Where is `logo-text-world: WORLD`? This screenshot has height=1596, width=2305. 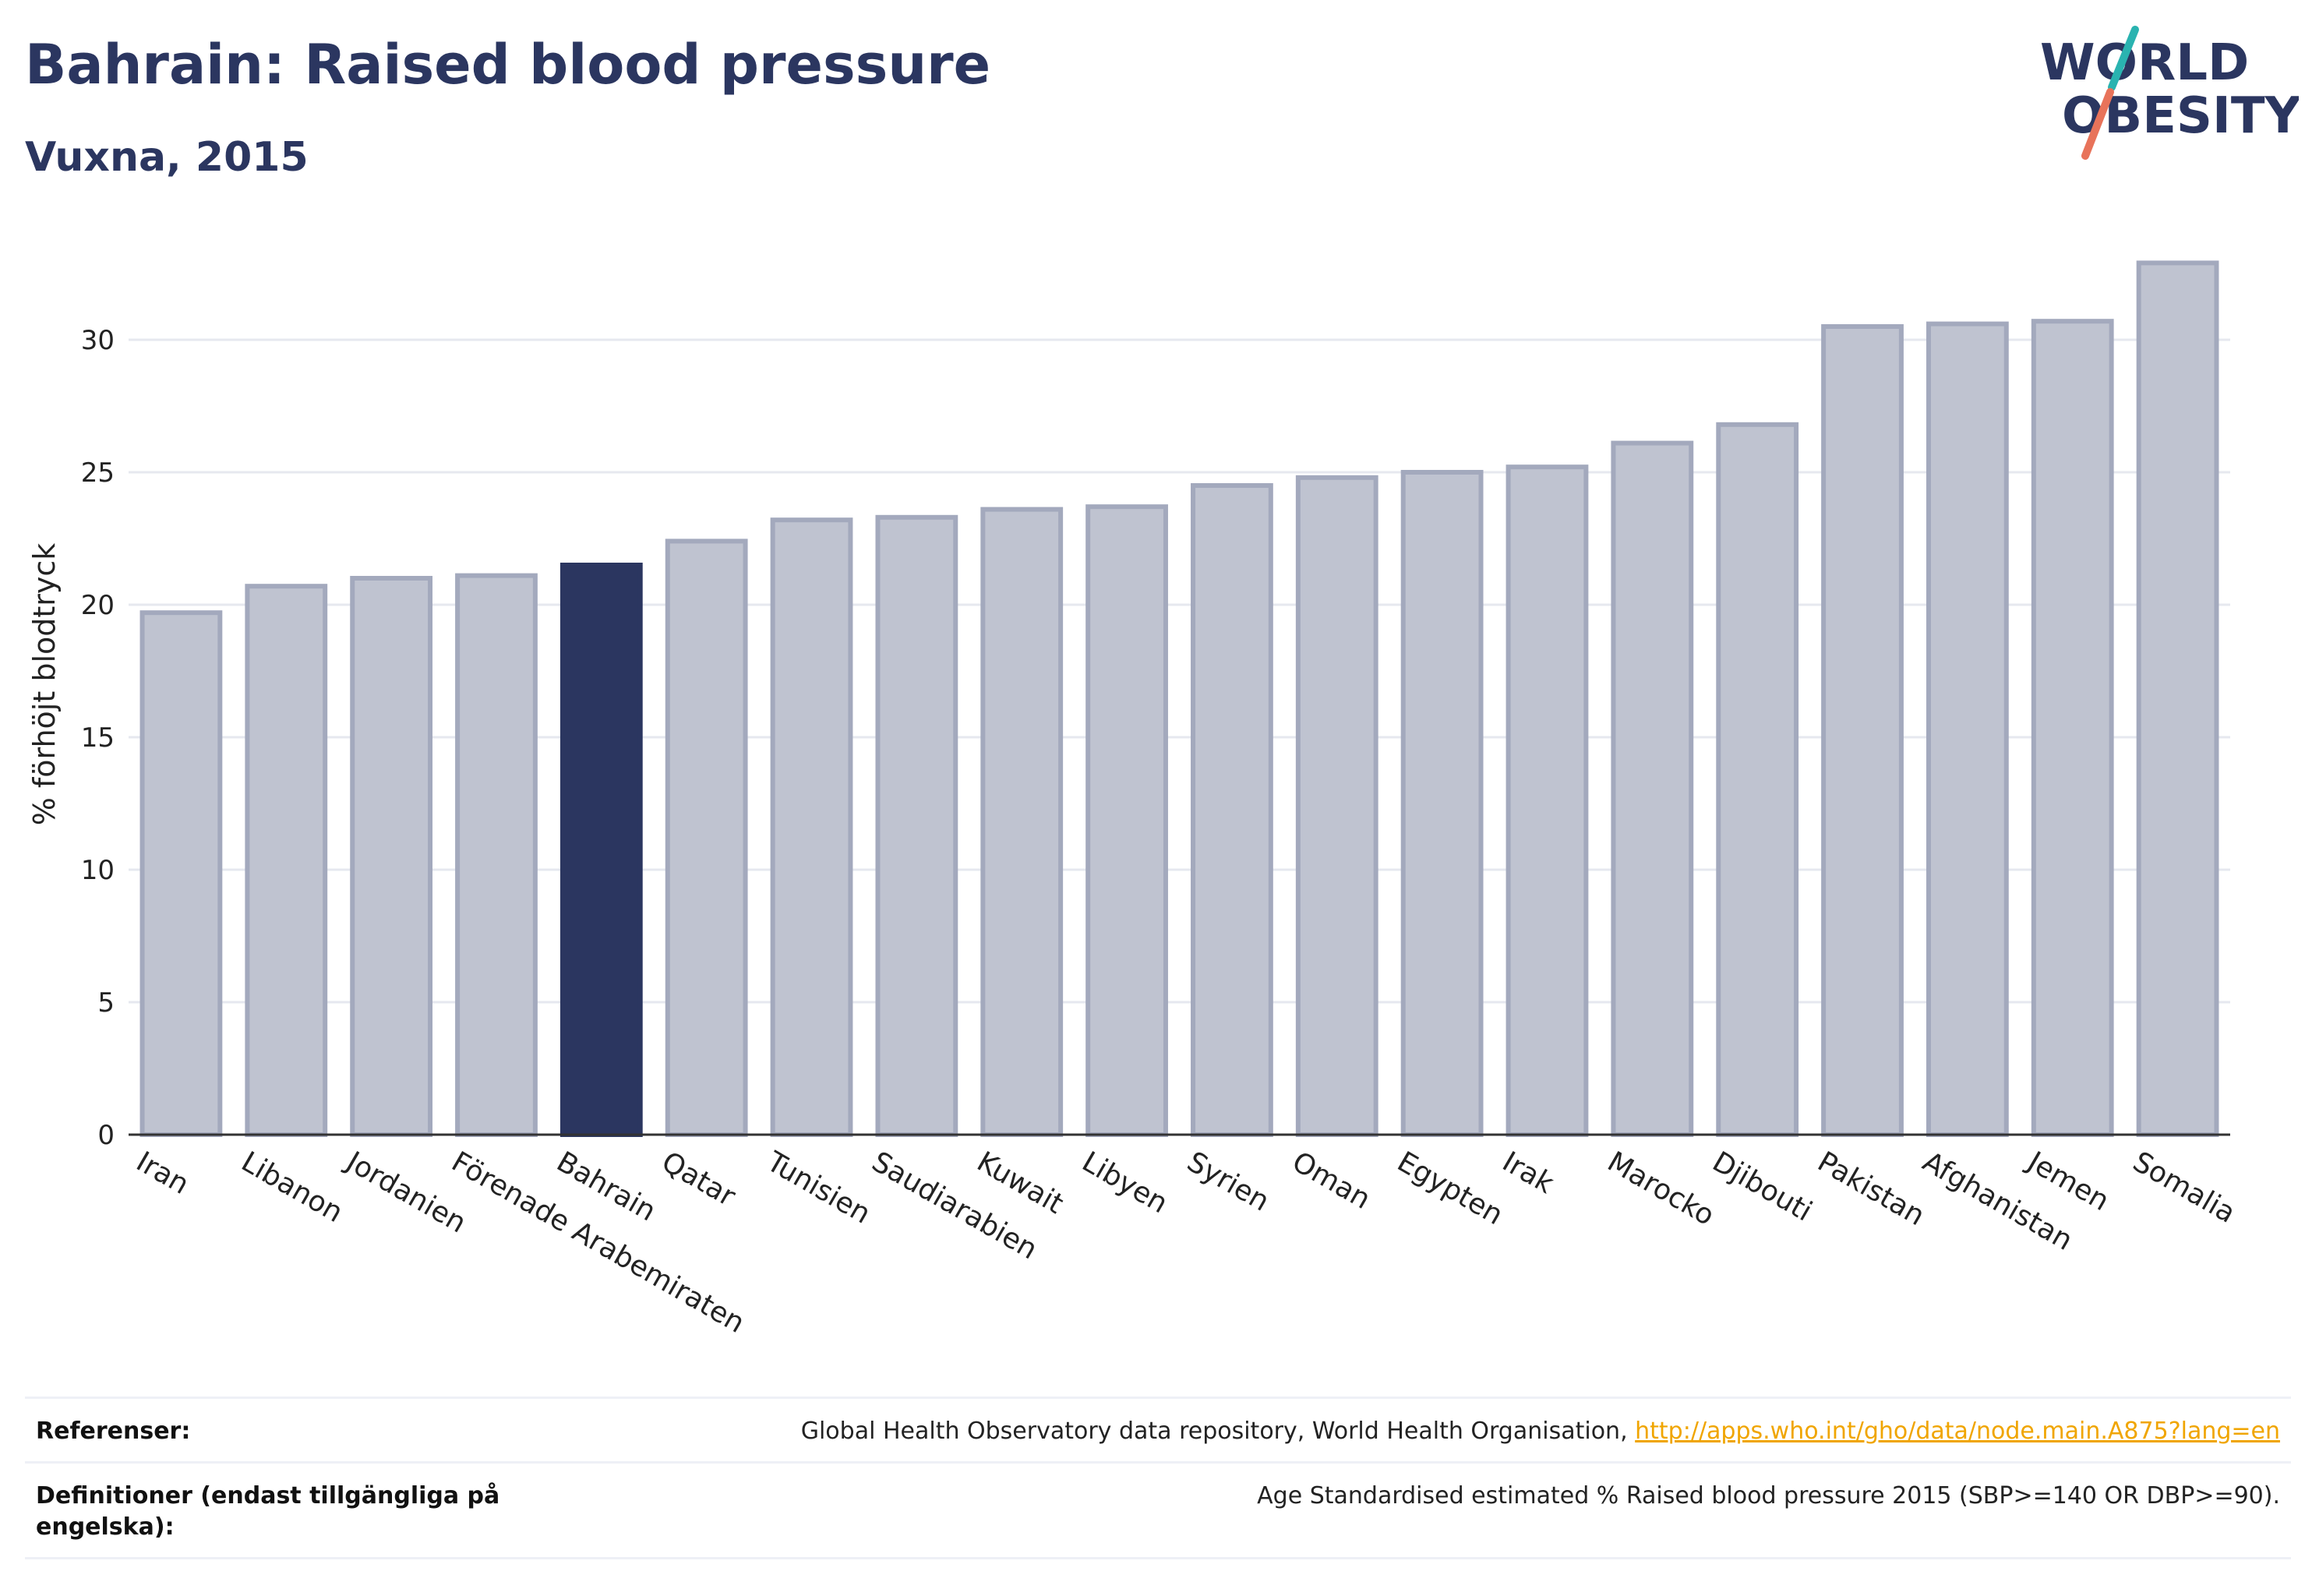
logo-text-world: WORLD is located at coordinates (2144, 63).